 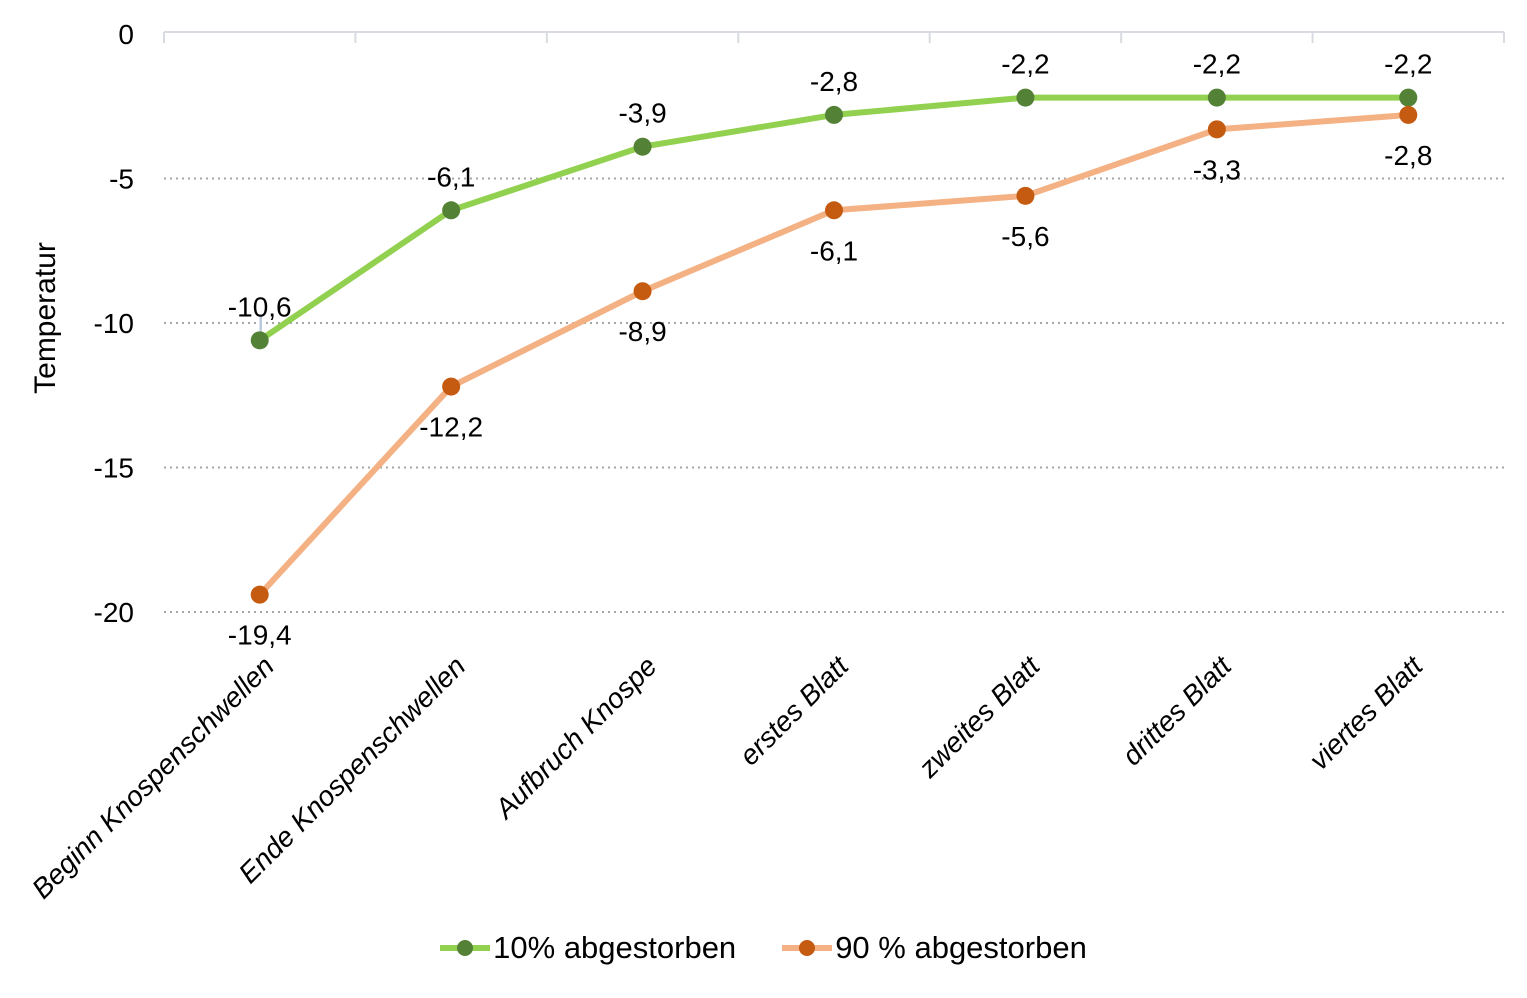 What do you see at coordinates (794, 710) in the screenshot?
I see `x-category-label-3: erstes Blatt` at bounding box center [794, 710].